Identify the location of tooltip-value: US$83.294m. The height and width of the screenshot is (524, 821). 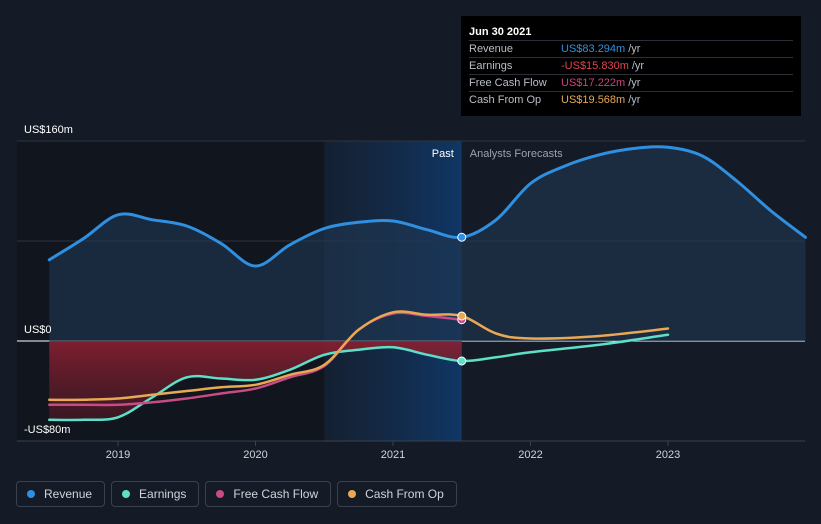
(593, 49).